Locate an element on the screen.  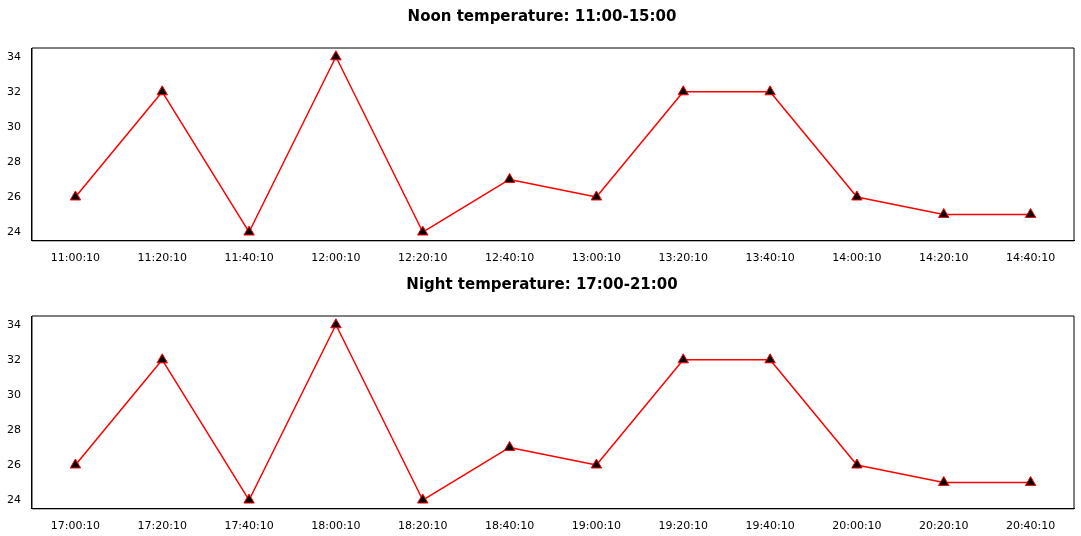
x-tick-label: 13:40:10 is located at coordinates (770, 258).